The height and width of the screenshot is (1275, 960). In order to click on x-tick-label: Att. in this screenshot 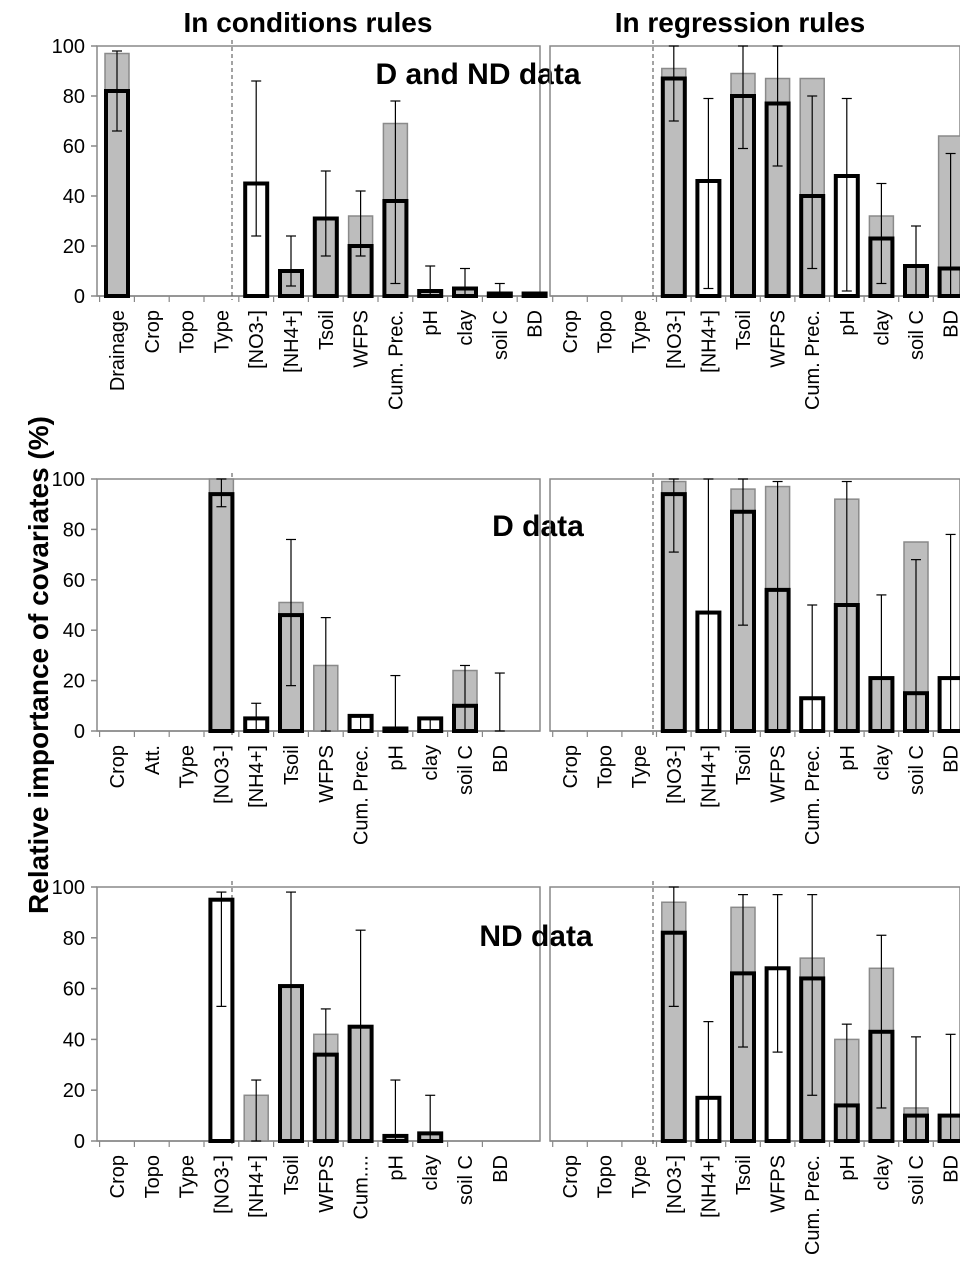, I will do `click(153, 760)`.